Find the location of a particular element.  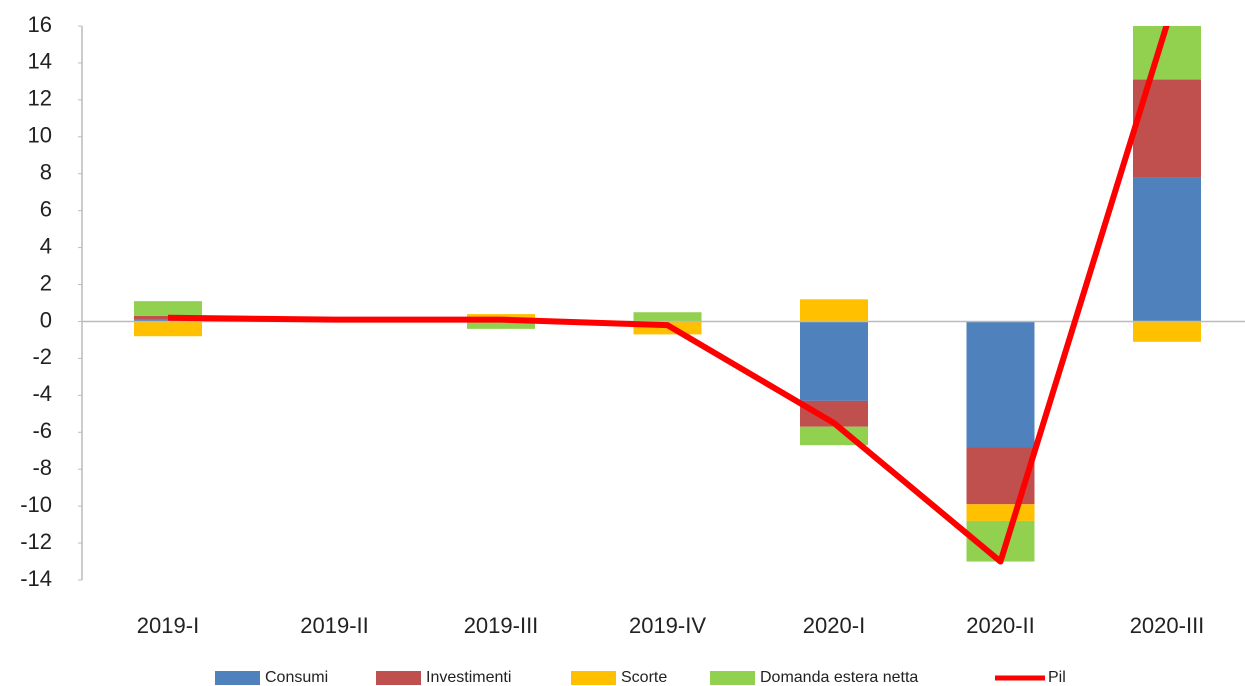

x-tick-label: 2019-III is located at coordinates (501, 625).